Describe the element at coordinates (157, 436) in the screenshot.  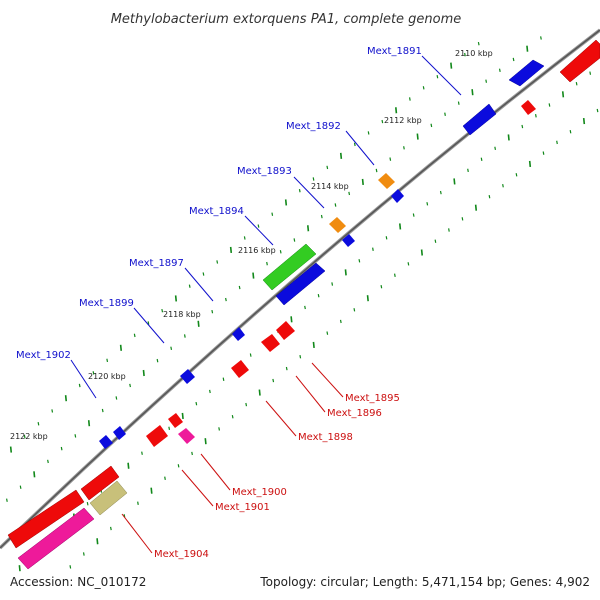
I see `gene-shape-mext-1900` at that location.